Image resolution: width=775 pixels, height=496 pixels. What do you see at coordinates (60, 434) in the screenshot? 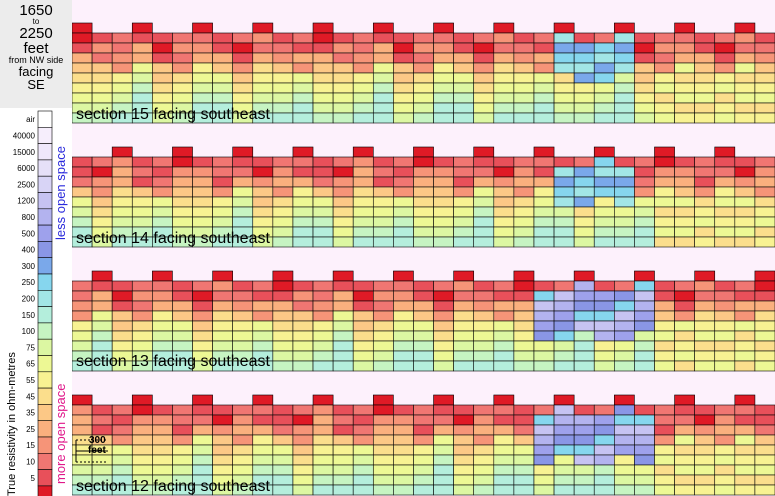
I see `legend-bottom-annotation: more open space` at bounding box center [60, 434].